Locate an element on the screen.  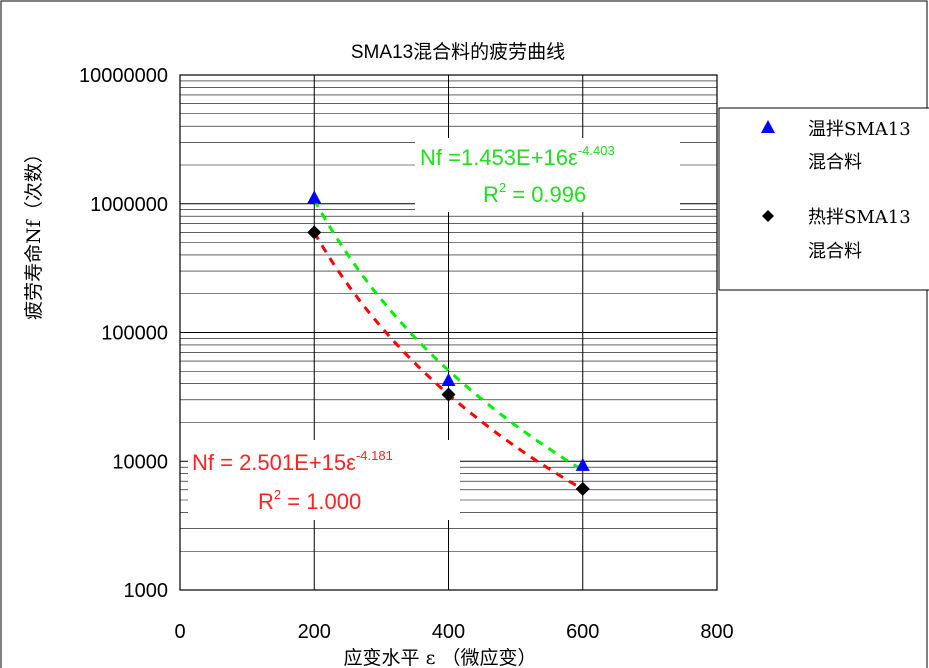
legend-hot-line-2: 混合料 is located at coordinates (835, 251).